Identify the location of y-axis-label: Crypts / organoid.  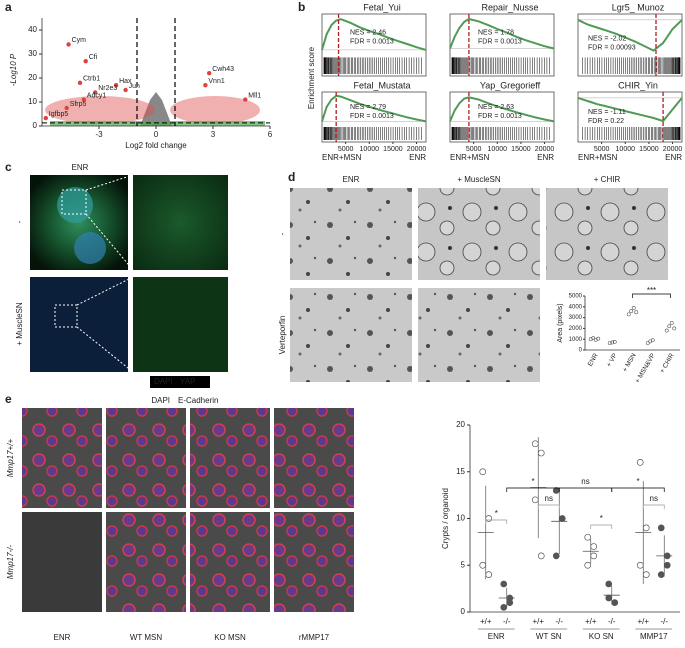
(445, 518).